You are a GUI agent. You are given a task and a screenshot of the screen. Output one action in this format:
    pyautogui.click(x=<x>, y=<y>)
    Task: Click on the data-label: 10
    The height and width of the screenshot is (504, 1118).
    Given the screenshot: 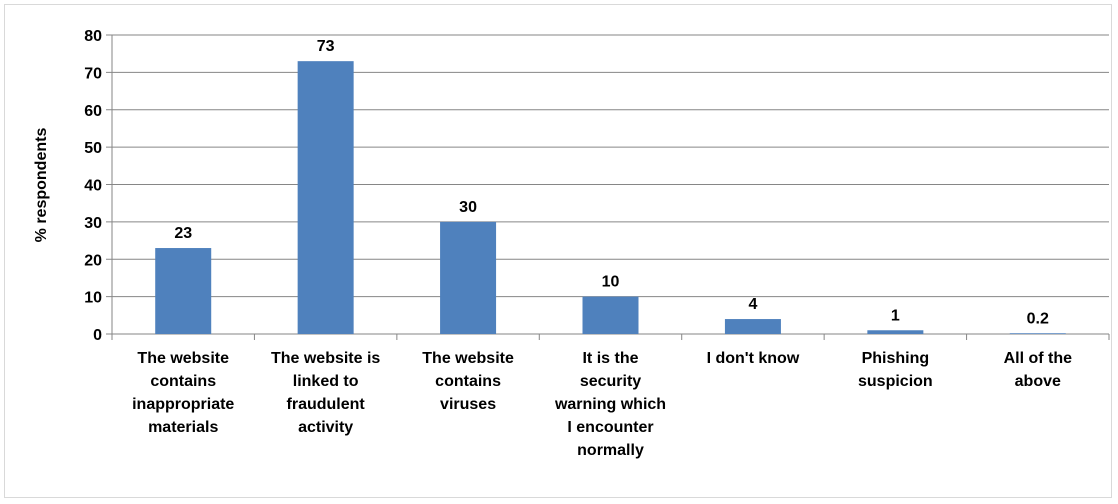 What is the action you would take?
    pyautogui.click(x=611, y=282)
    